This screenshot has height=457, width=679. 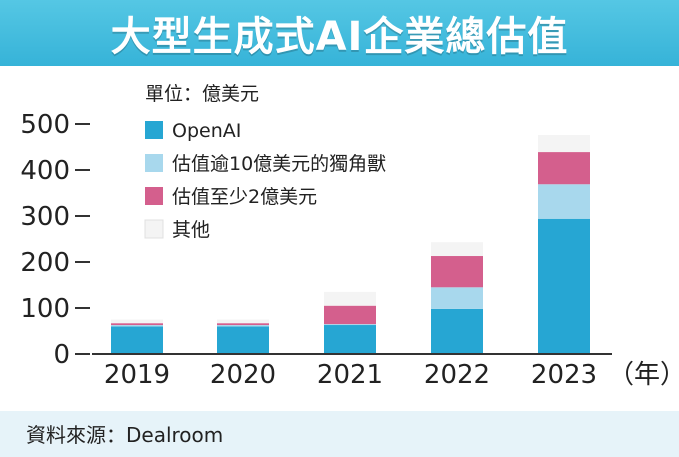 I want to click on legend-label: 估值逾10億美元的獨角獸, so click(x=279, y=164).